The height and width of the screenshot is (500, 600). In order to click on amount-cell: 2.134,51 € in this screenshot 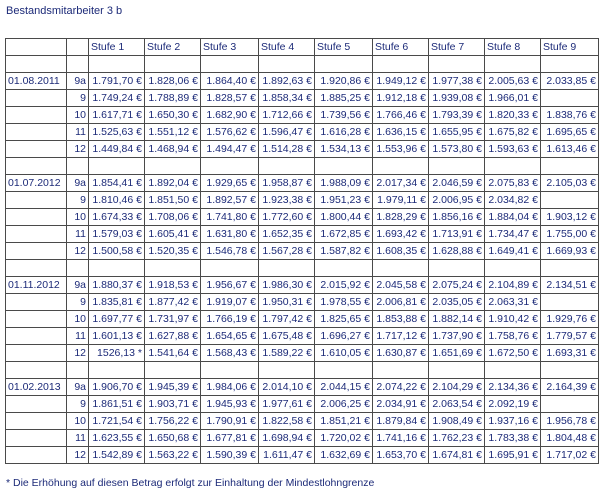, I will do `click(569, 285)`.